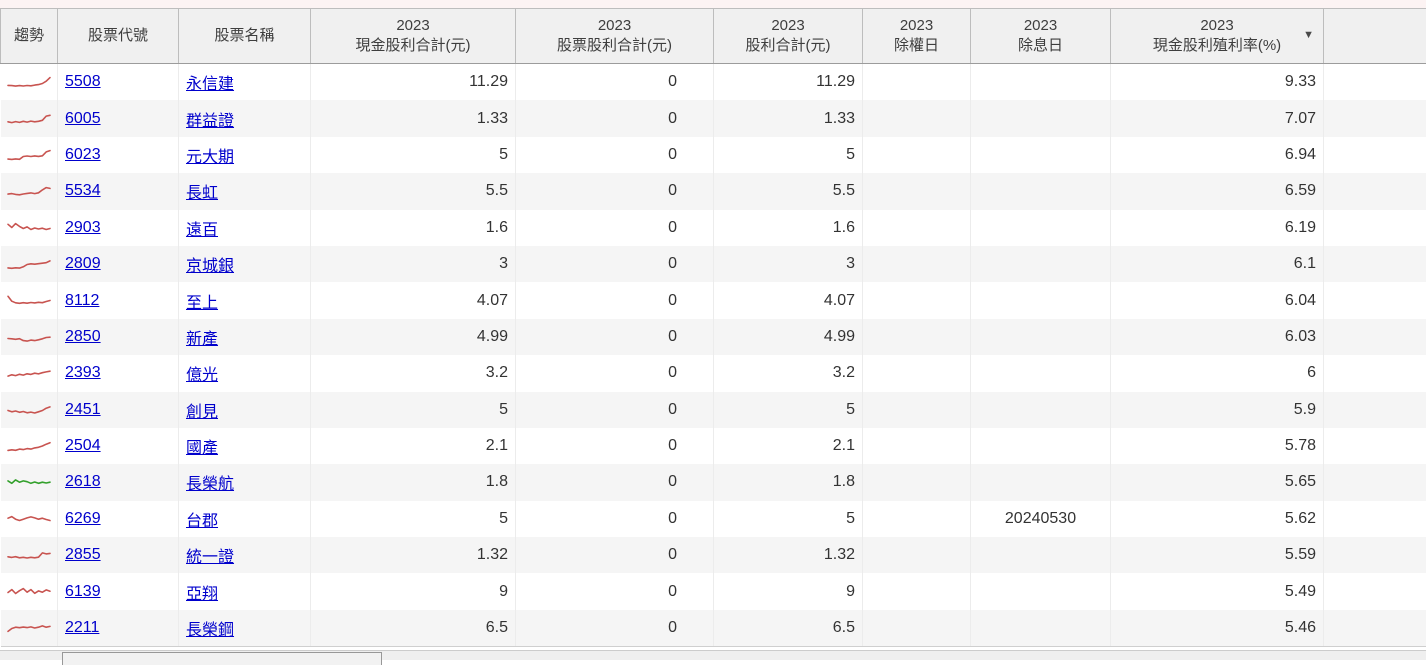  I want to click on ex-dividend-date-cell: 20240530, so click(1041, 519).